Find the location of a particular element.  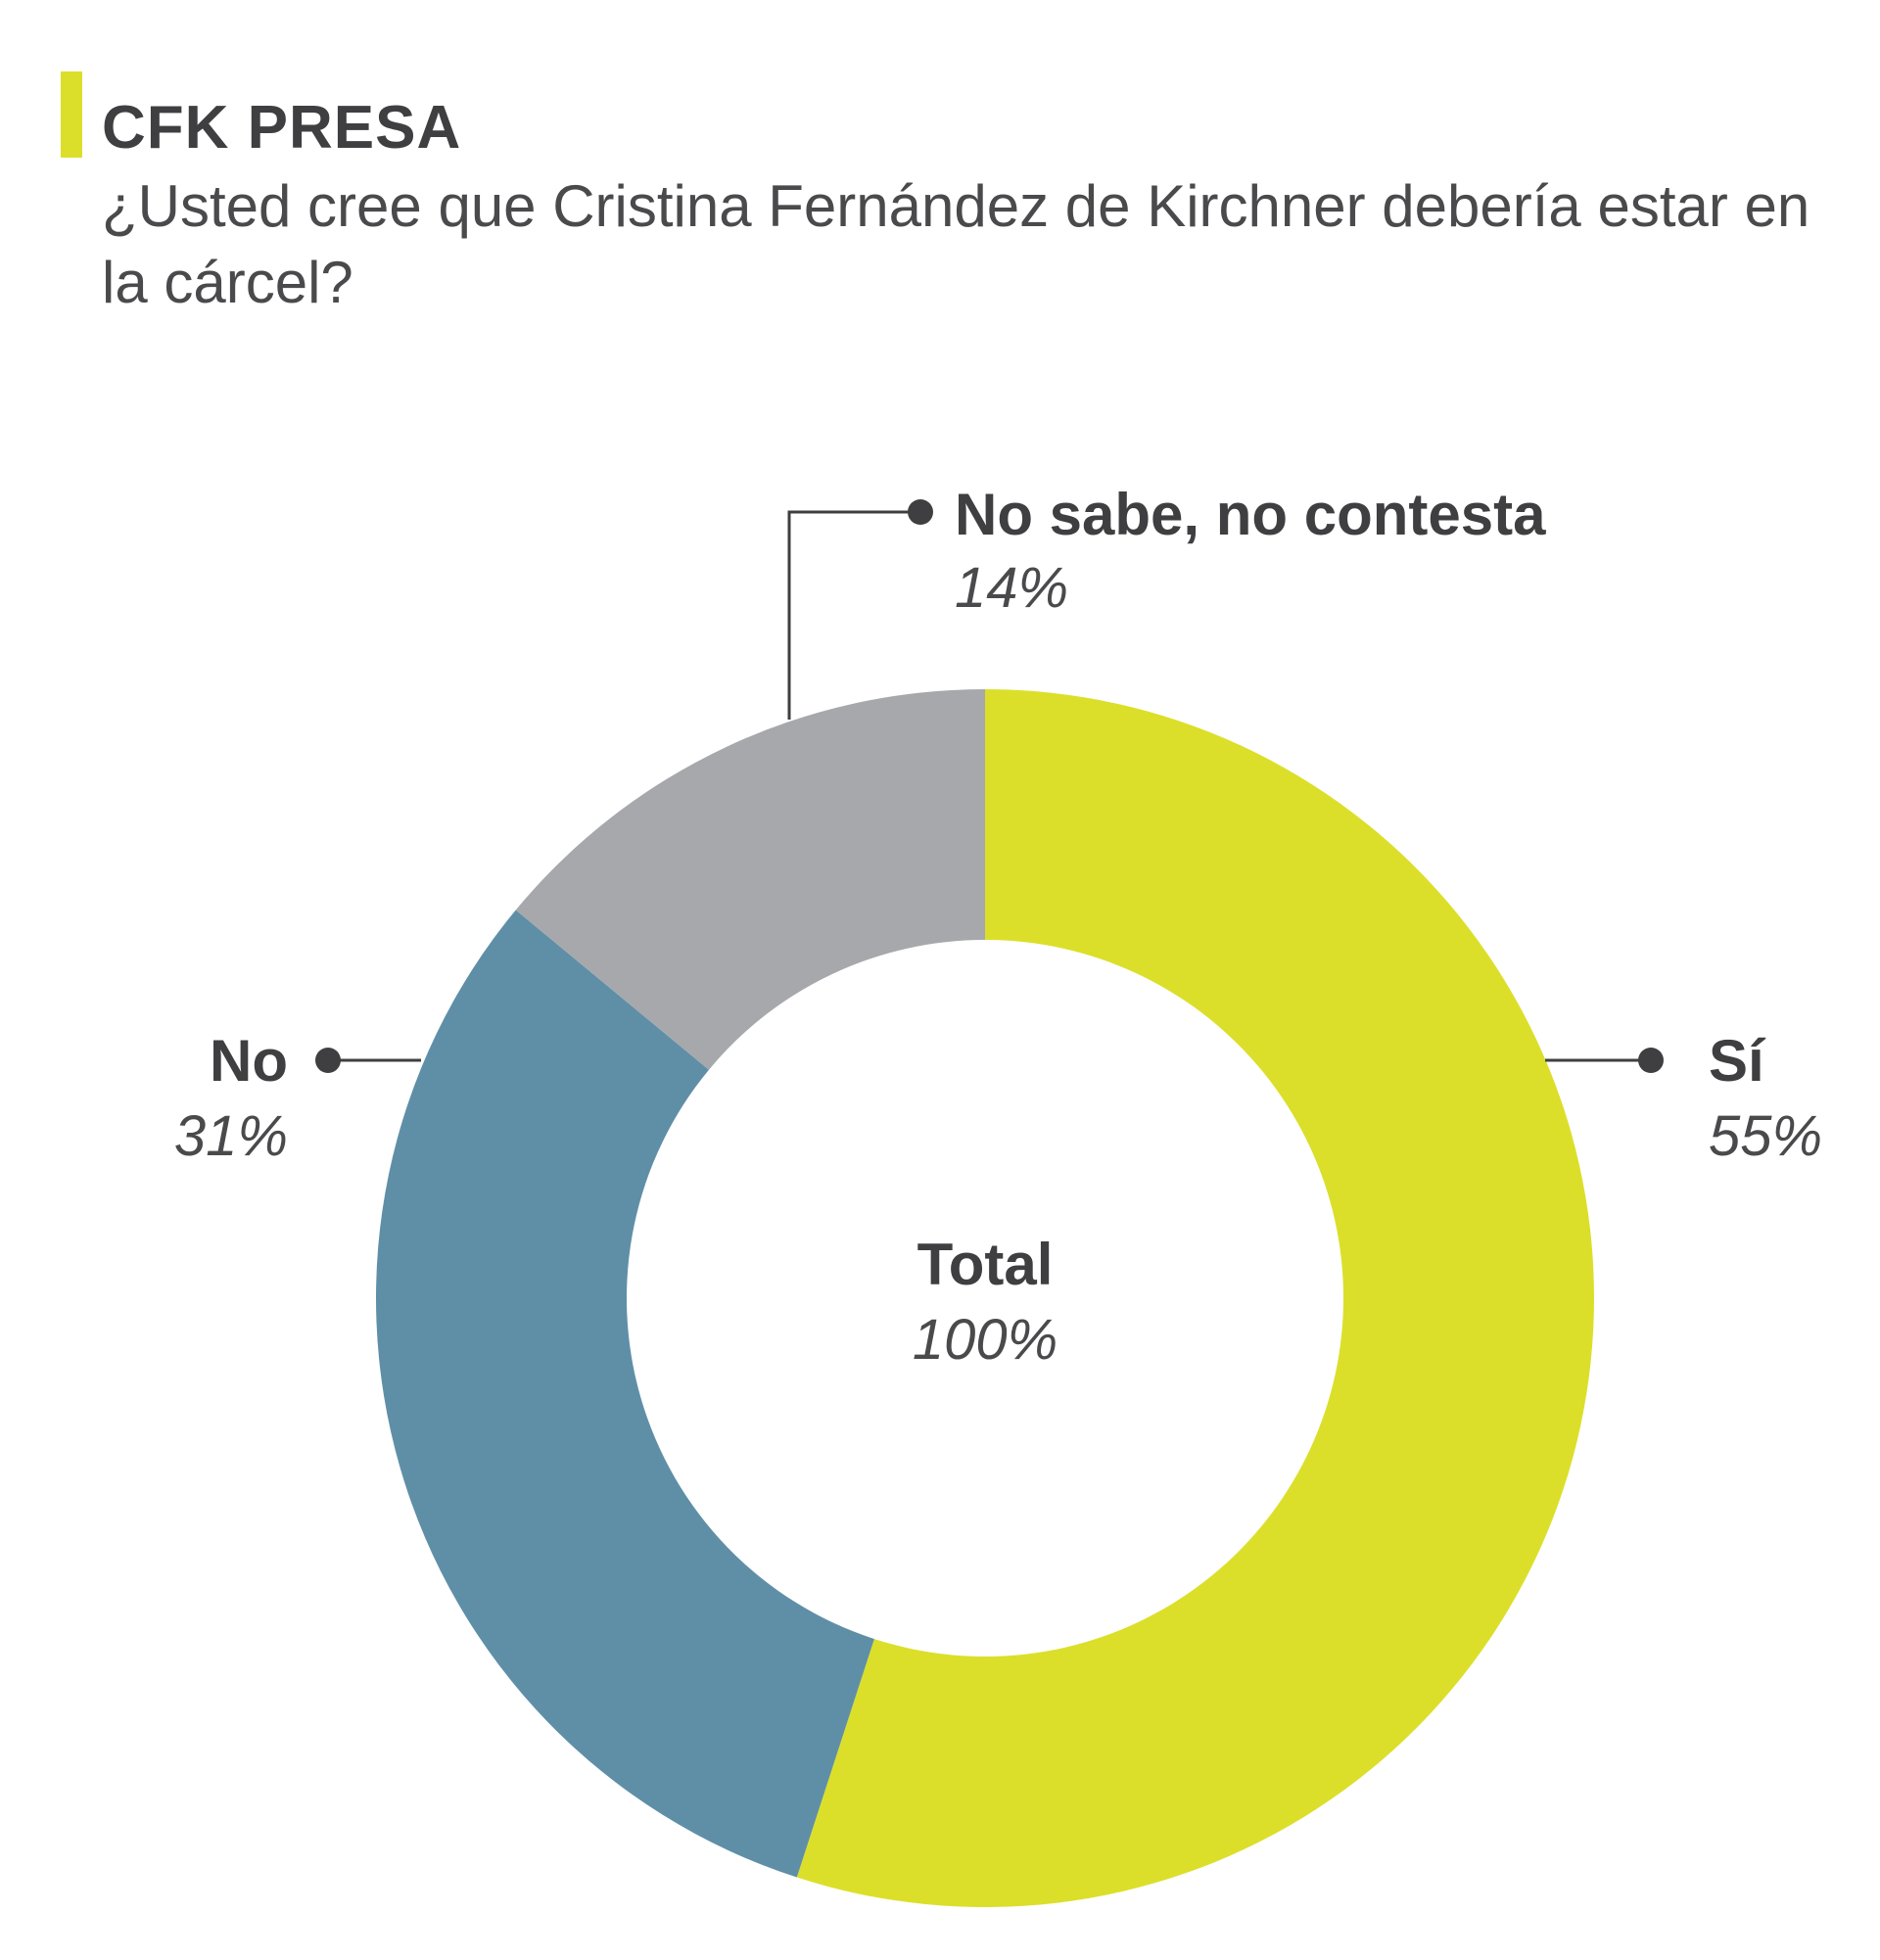

slice-label-si: Sí is located at coordinates (1737, 1061).